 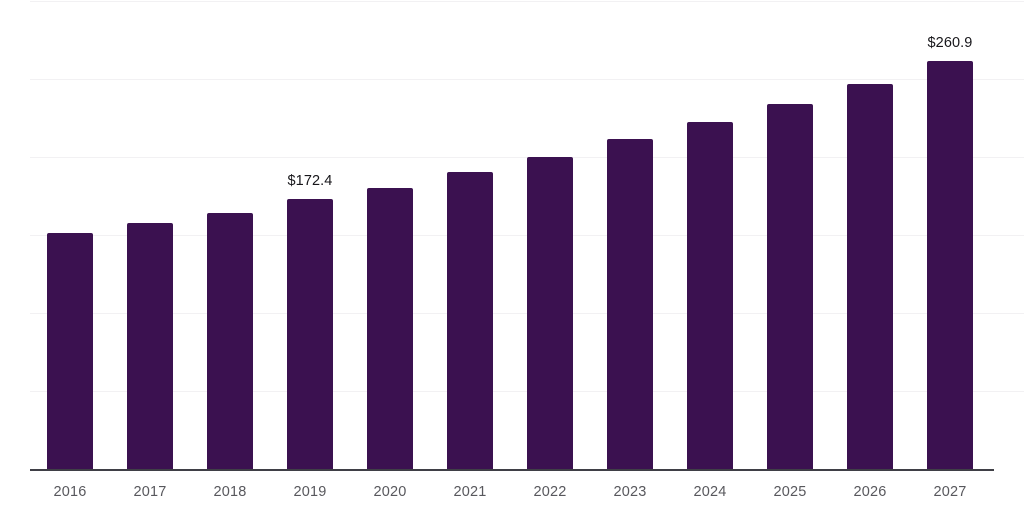 What do you see at coordinates (630, 492) in the screenshot?
I see `x-axis-tick-label: 2023` at bounding box center [630, 492].